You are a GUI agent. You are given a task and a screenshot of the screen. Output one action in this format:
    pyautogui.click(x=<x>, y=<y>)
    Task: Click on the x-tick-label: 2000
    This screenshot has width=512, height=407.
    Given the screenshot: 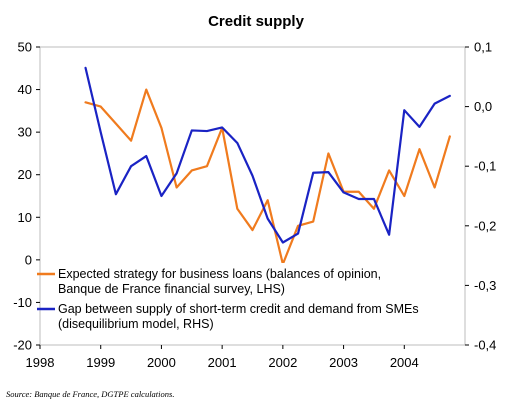 What is the action you would take?
    pyautogui.click(x=161, y=362)
    